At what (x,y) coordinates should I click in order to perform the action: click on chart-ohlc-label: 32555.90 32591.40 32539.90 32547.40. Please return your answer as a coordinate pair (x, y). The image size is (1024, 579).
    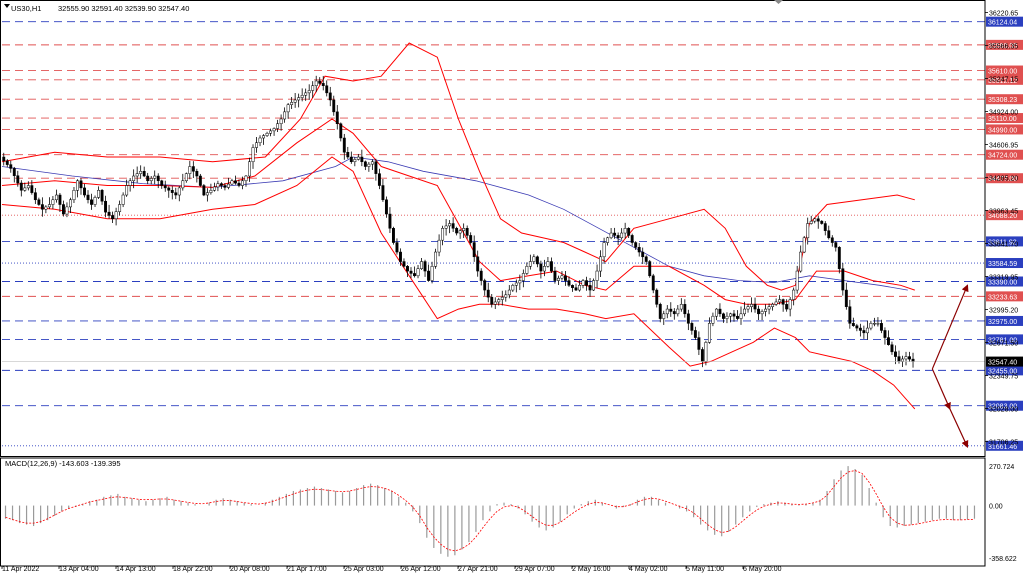
    Looking at the image, I should click on (123, 8).